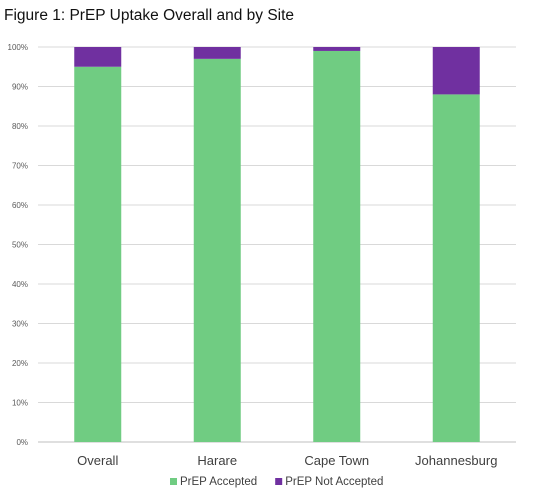  What do you see at coordinates (217, 460) in the screenshot?
I see `x-category-label: Harare` at bounding box center [217, 460].